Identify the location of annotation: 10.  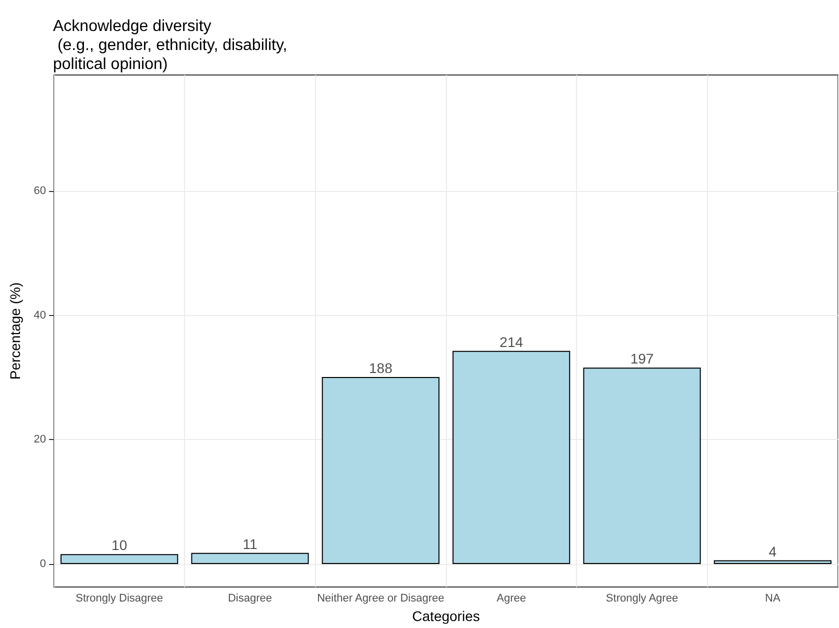
(120, 545).